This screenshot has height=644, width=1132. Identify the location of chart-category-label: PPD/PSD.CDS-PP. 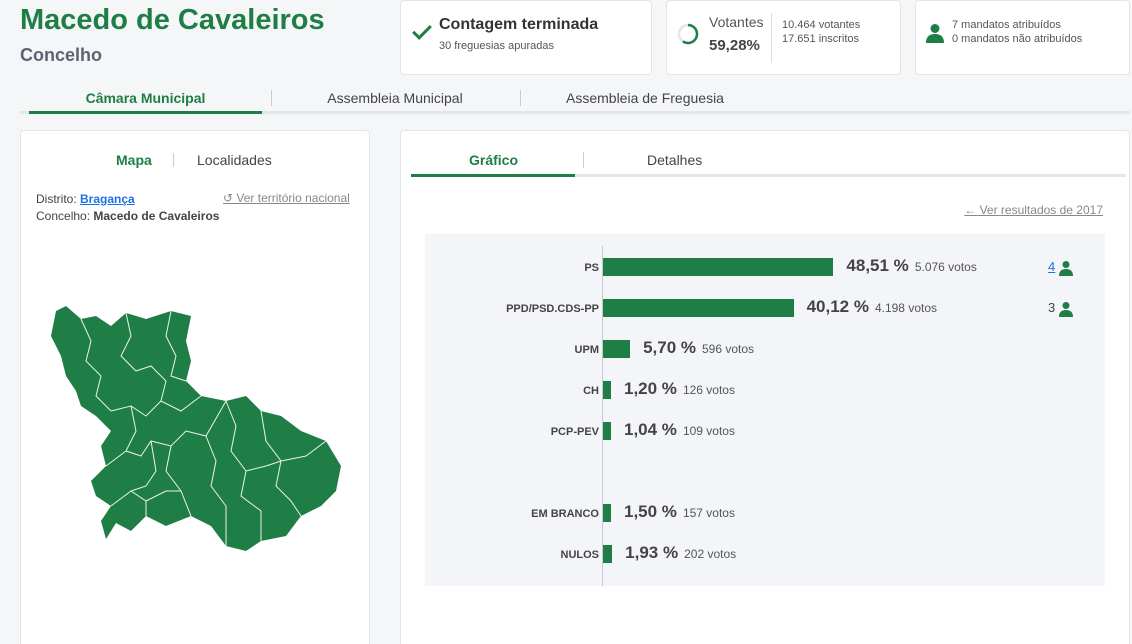
(552, 309).